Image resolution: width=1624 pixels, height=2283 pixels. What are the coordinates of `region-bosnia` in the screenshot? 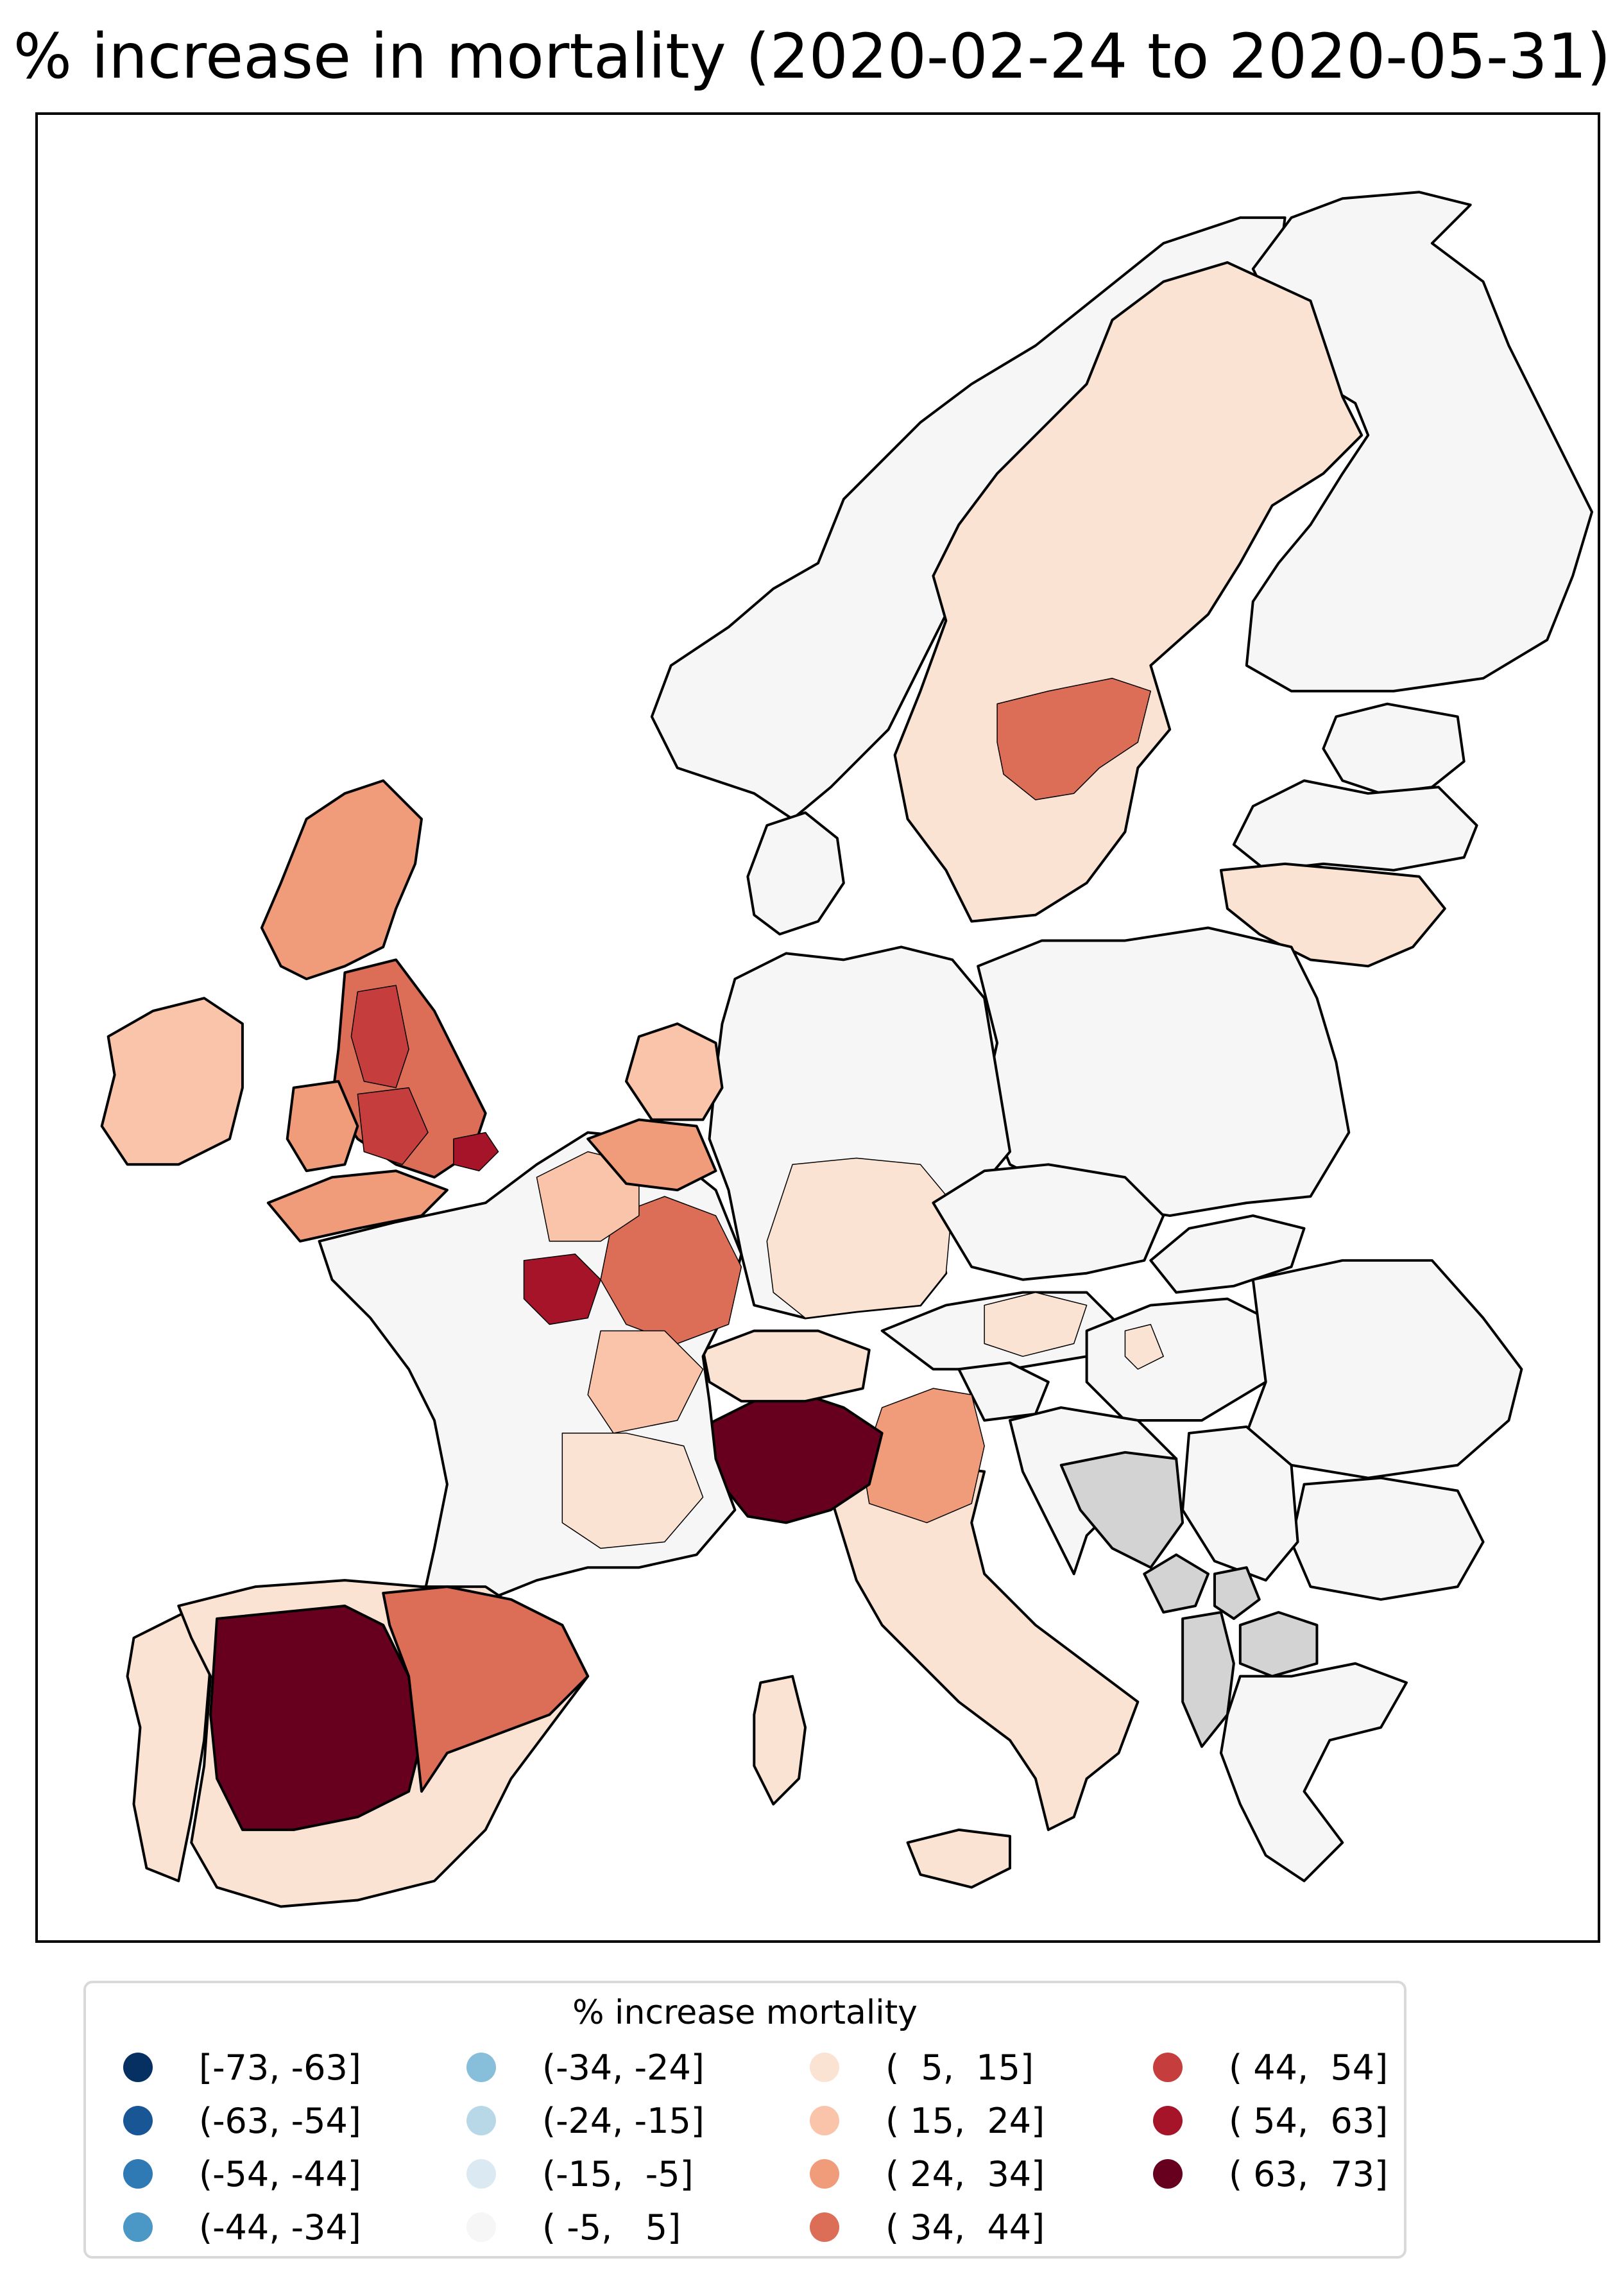 It's located at (1121, 1510).